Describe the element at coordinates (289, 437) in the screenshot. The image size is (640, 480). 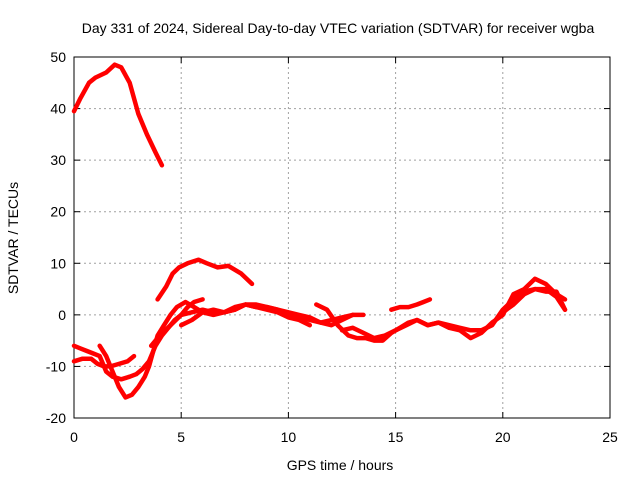
I see `x-tick-label: 10` at that location.